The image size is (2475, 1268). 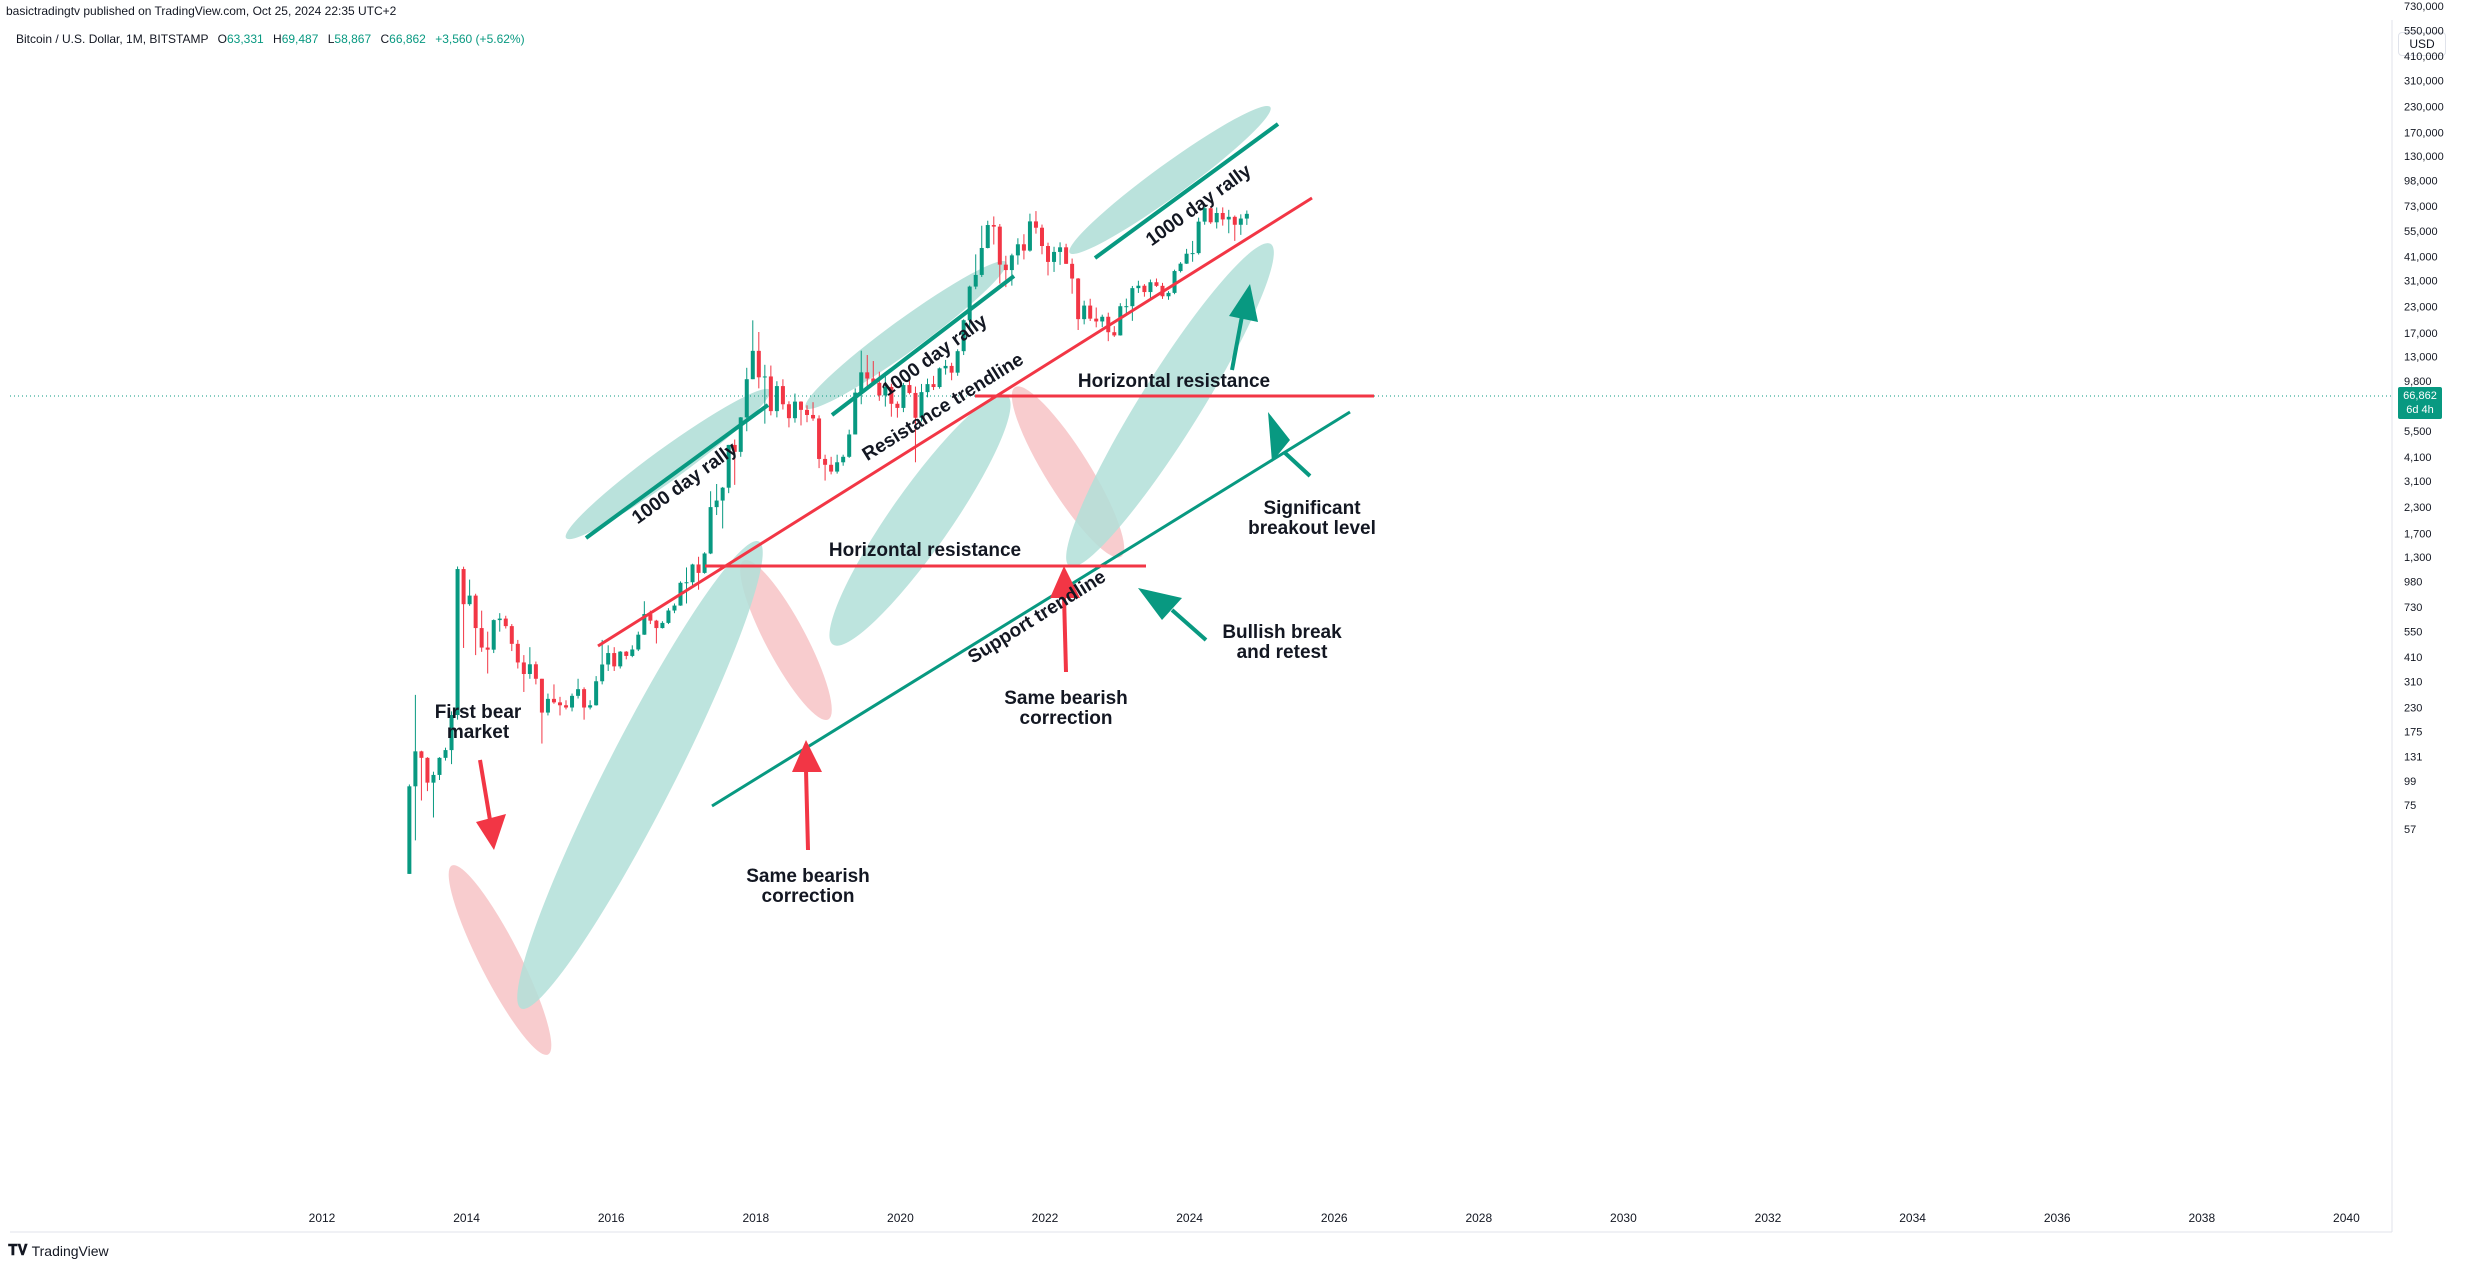 What do you see at coordinates (2418, 534) in the screenshot?
I see `y-tick-label: 1,700` at bounding box center [2418, 534].